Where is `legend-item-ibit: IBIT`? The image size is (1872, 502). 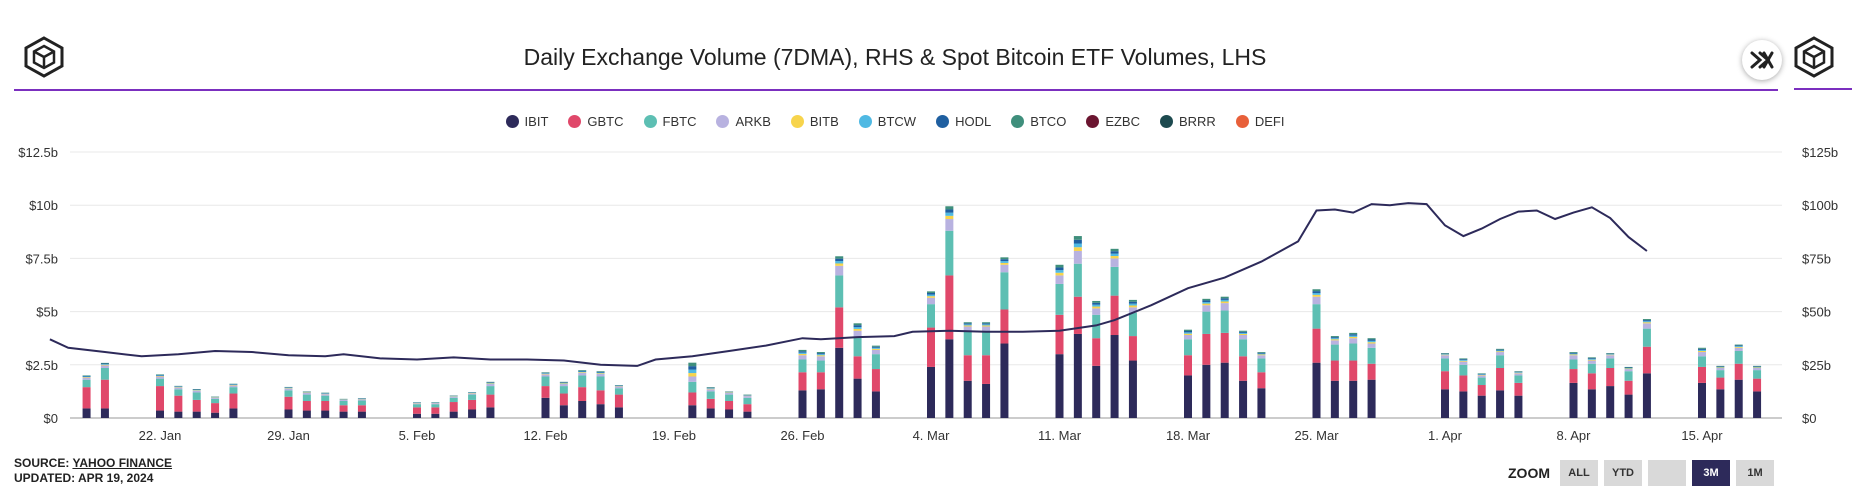
legend-item-ibit: IBIT is located at coordinates (526, 121).